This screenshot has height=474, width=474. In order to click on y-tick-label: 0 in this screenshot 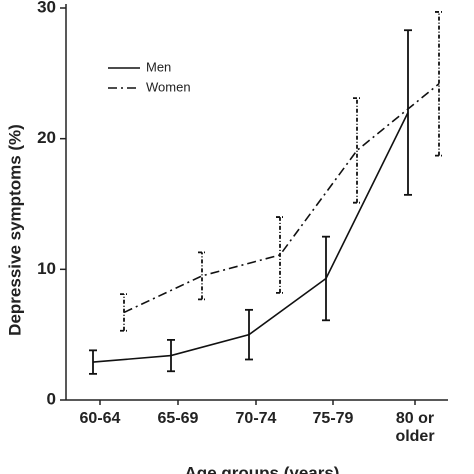, I will do `click(51, 398)`.